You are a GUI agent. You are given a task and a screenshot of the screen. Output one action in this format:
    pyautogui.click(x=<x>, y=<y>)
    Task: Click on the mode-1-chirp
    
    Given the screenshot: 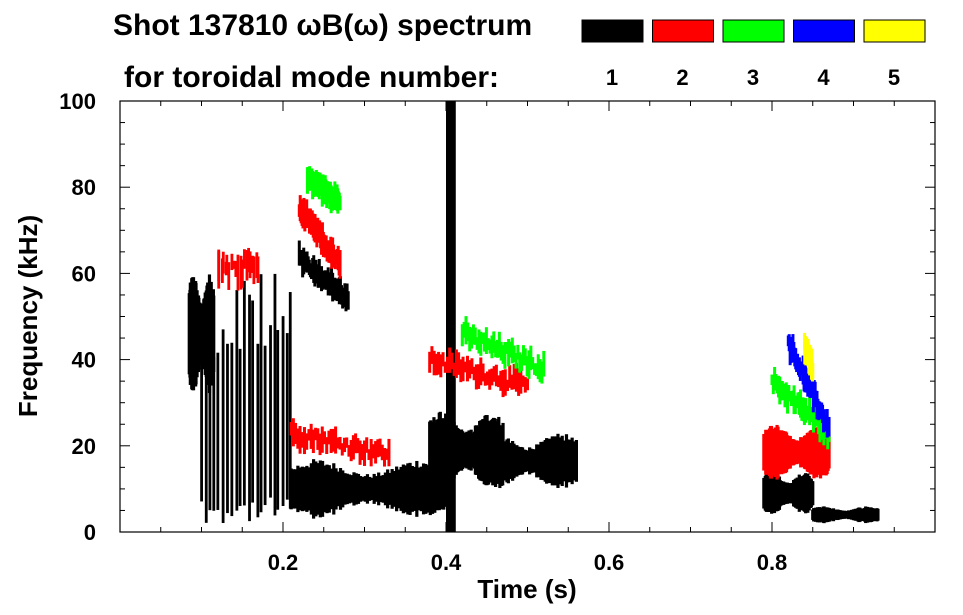 What is the action you would take?
    pyautogui.click(x=323, y=276)
    